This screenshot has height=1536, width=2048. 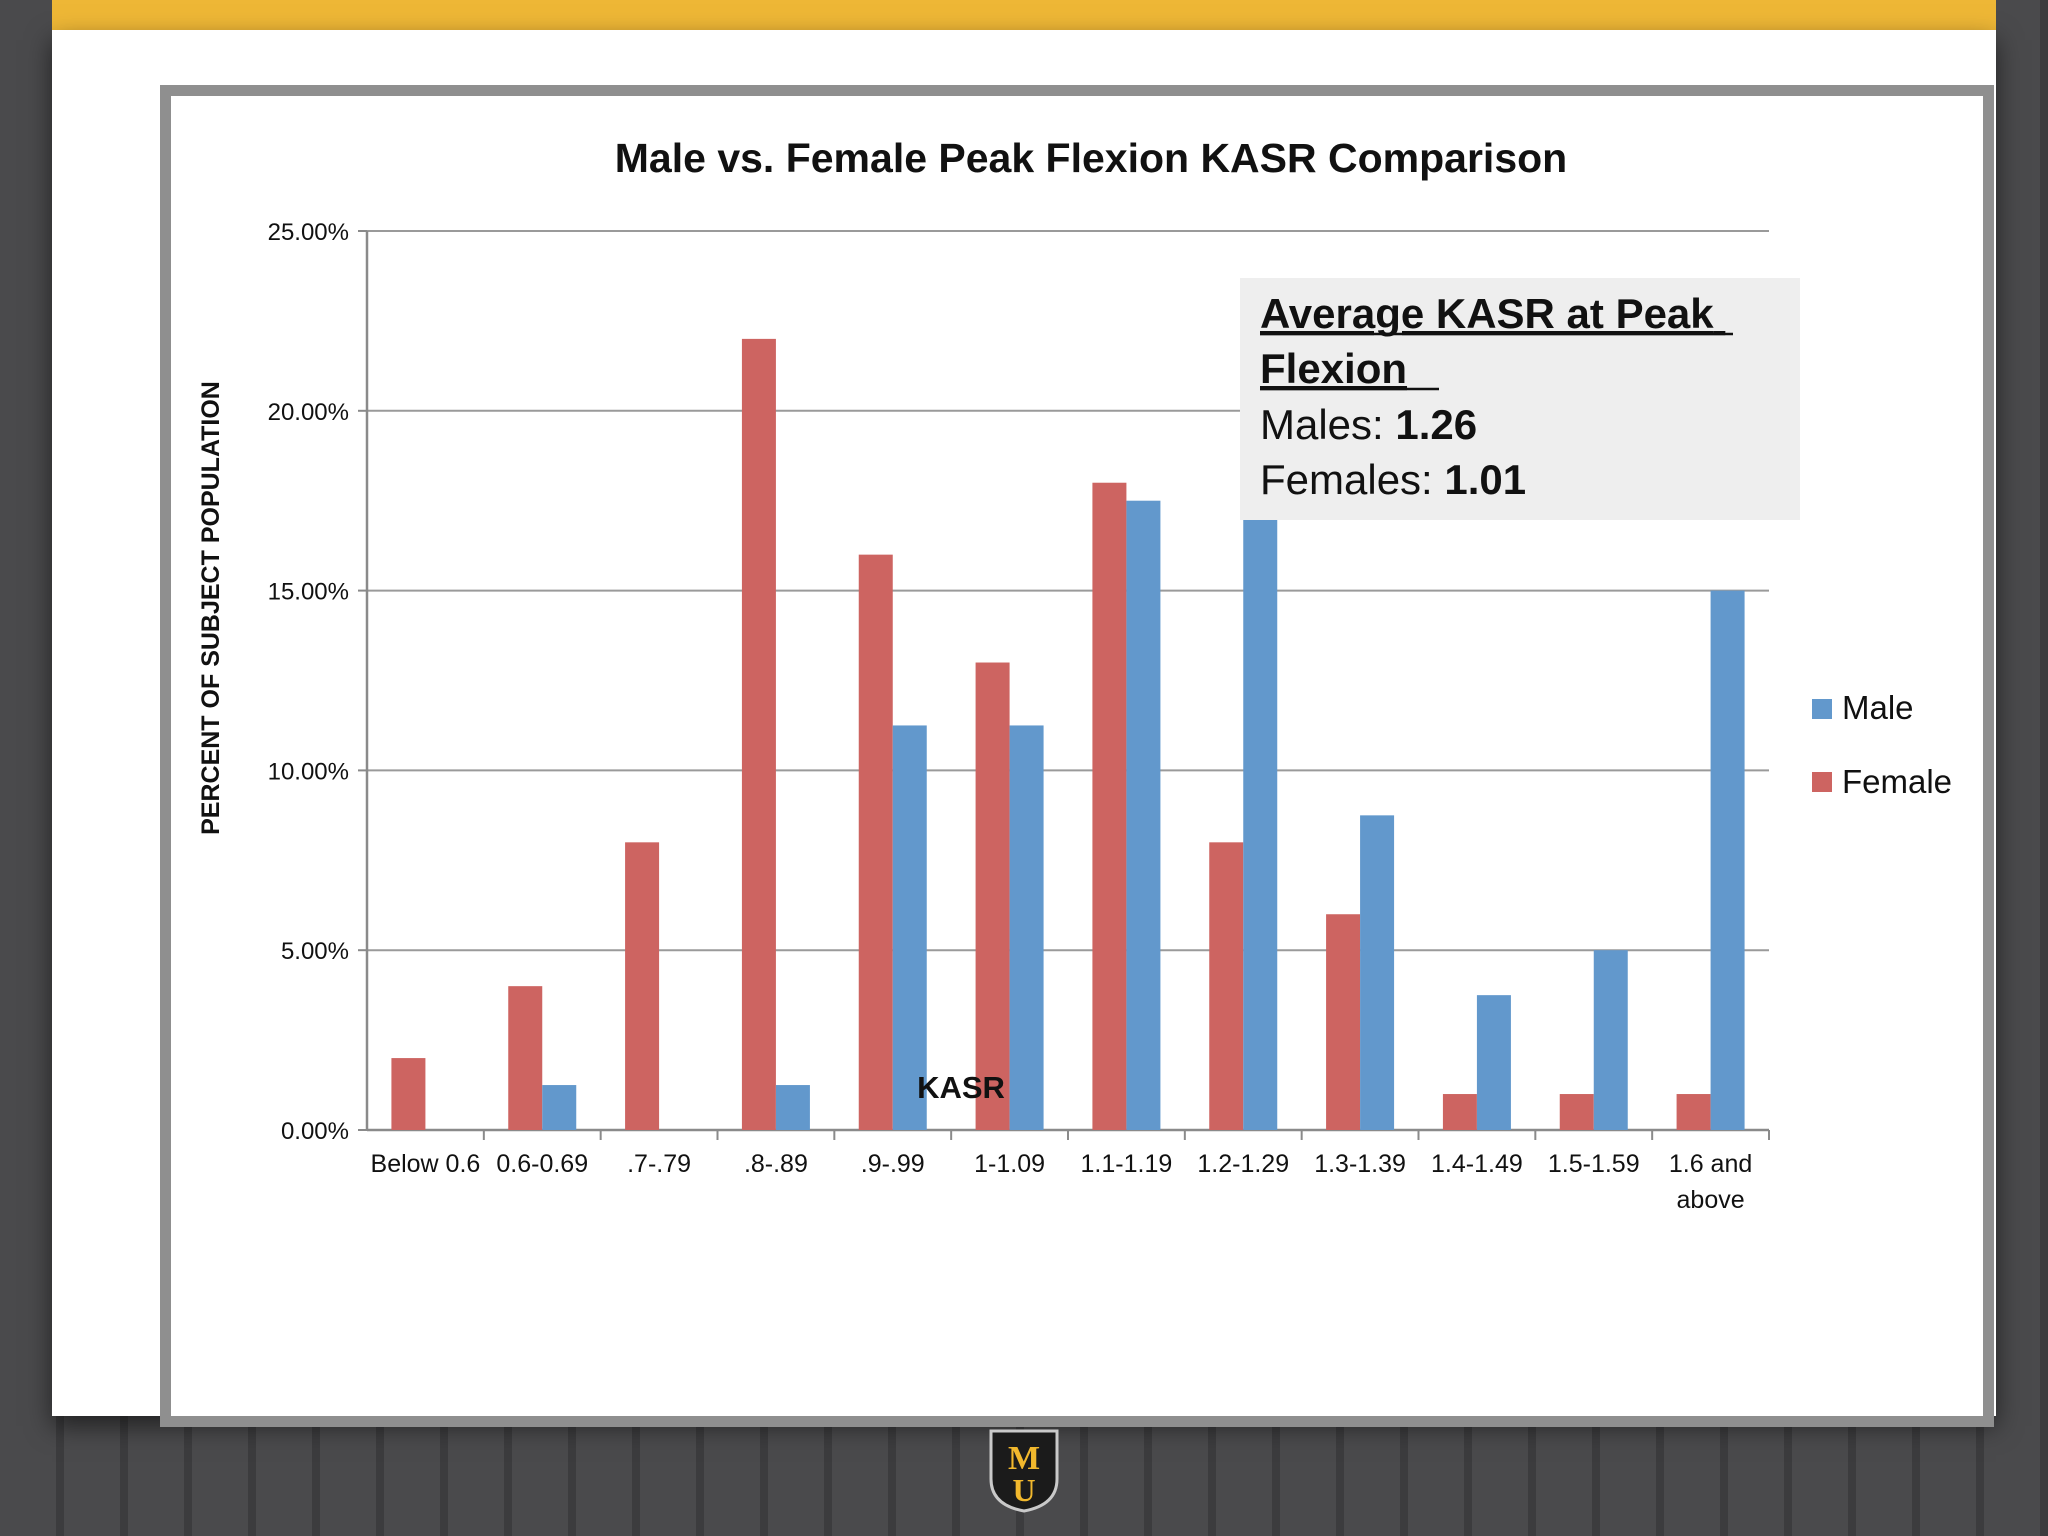 I want to click on x-tick-label: .7-.79, so click(x=659, y=1164).